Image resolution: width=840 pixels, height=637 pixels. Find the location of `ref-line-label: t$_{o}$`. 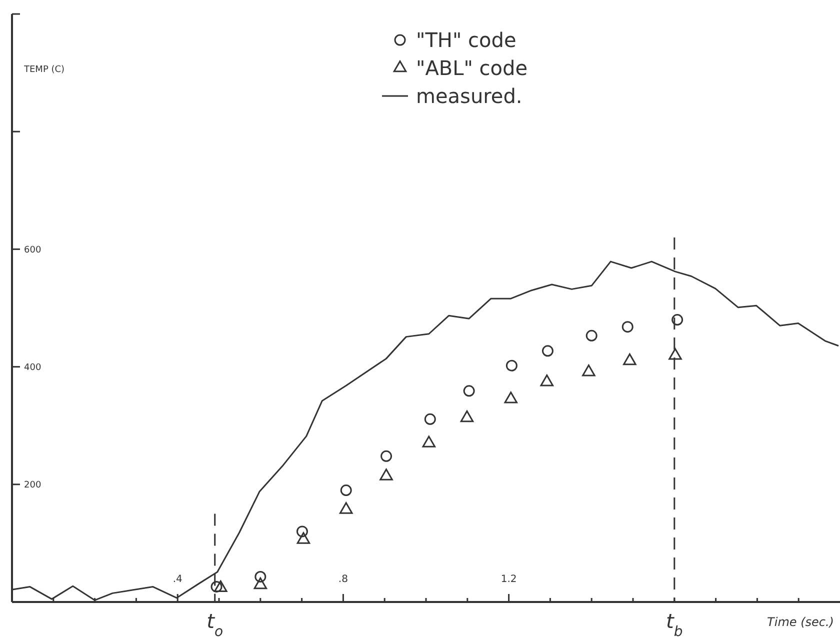

ref-line-label: t$_{o}$ is located at coordinates (215, 623).